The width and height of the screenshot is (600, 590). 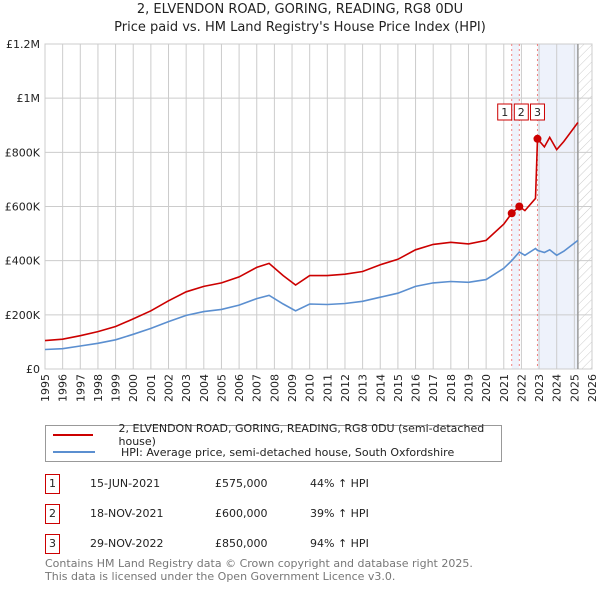 I want to click on y-tick-label: £800K, so click(x=23, y=152).